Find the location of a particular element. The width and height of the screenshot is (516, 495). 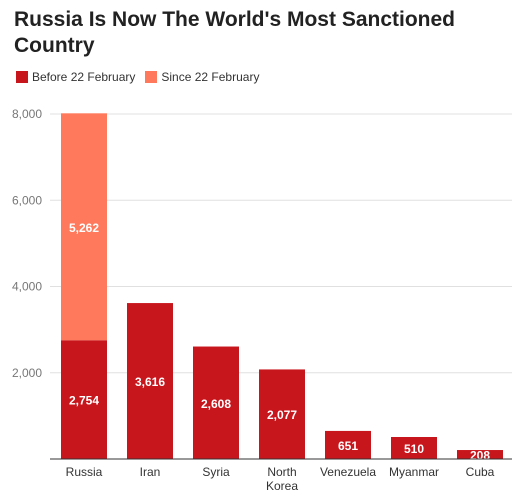

bar-value-label: 510 is located at coordinates (414, 449).